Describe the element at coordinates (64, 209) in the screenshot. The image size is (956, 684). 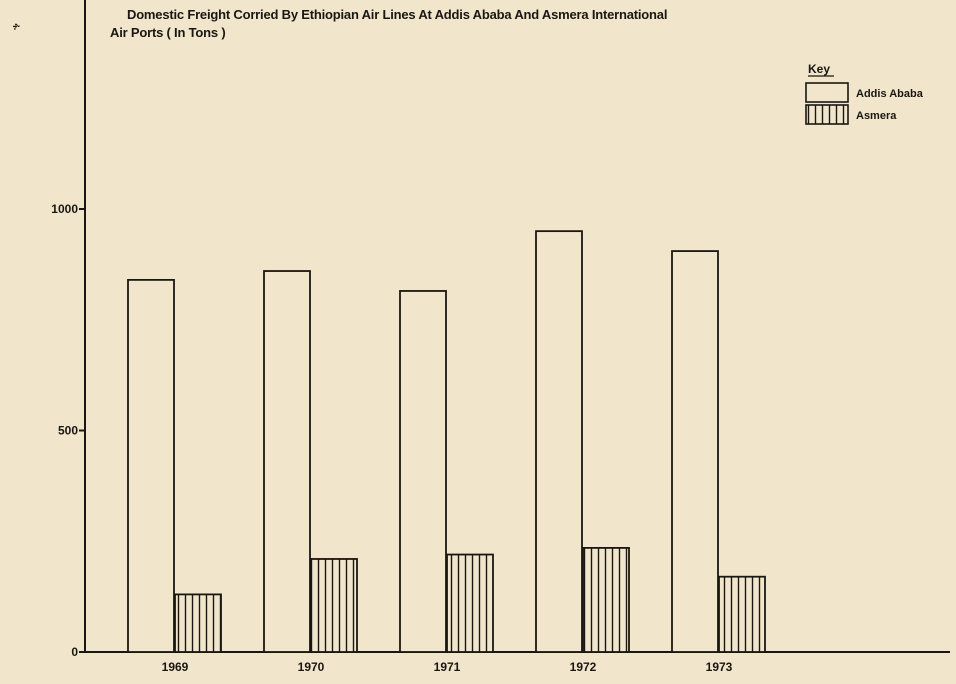
I see `y-tick-label: 1000` at that location.